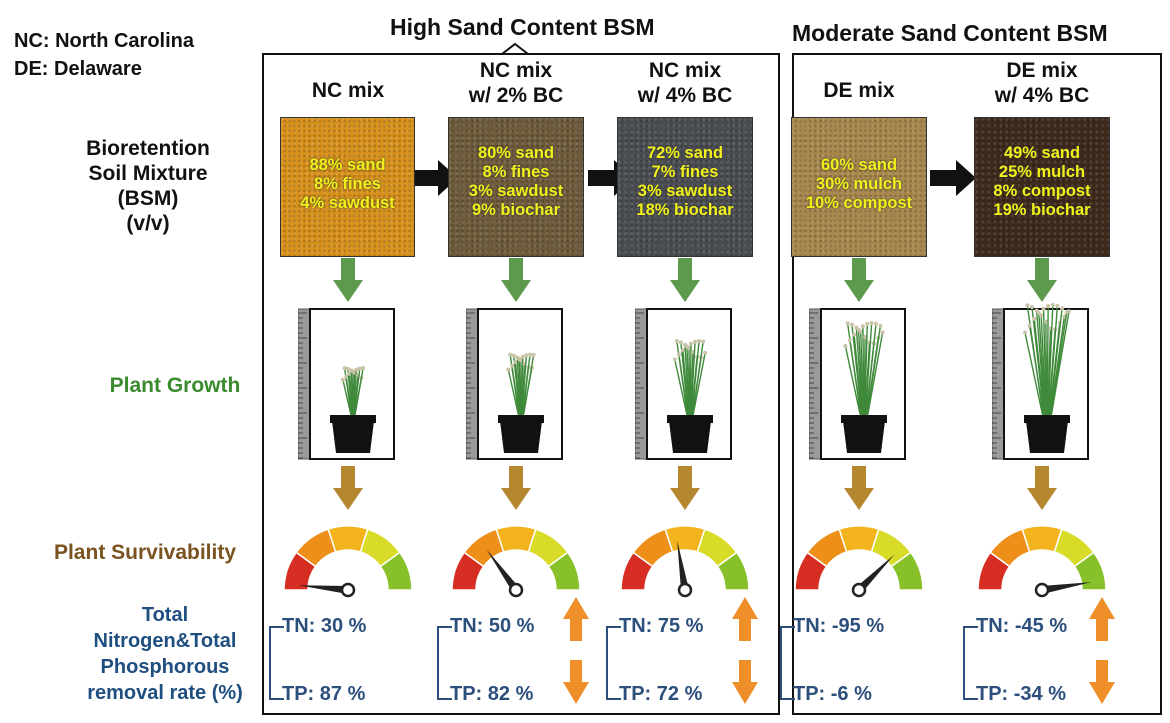  Describe the element at coordinates (324, 694) in the screenshot. I see `tp-removal: TP: 87 %` at that location.